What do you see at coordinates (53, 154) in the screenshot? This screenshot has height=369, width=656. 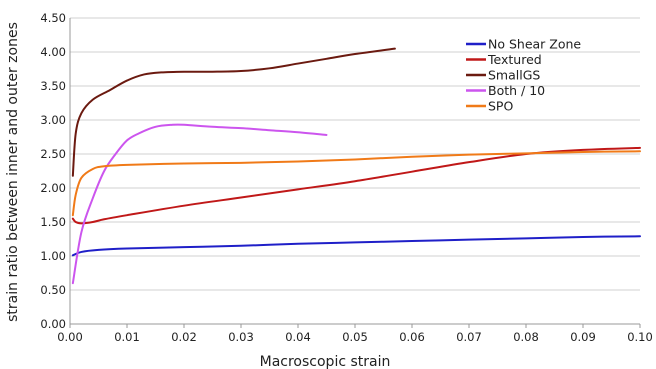 I see `y-tick-label: 2.50` at bounding box center [53, 154].